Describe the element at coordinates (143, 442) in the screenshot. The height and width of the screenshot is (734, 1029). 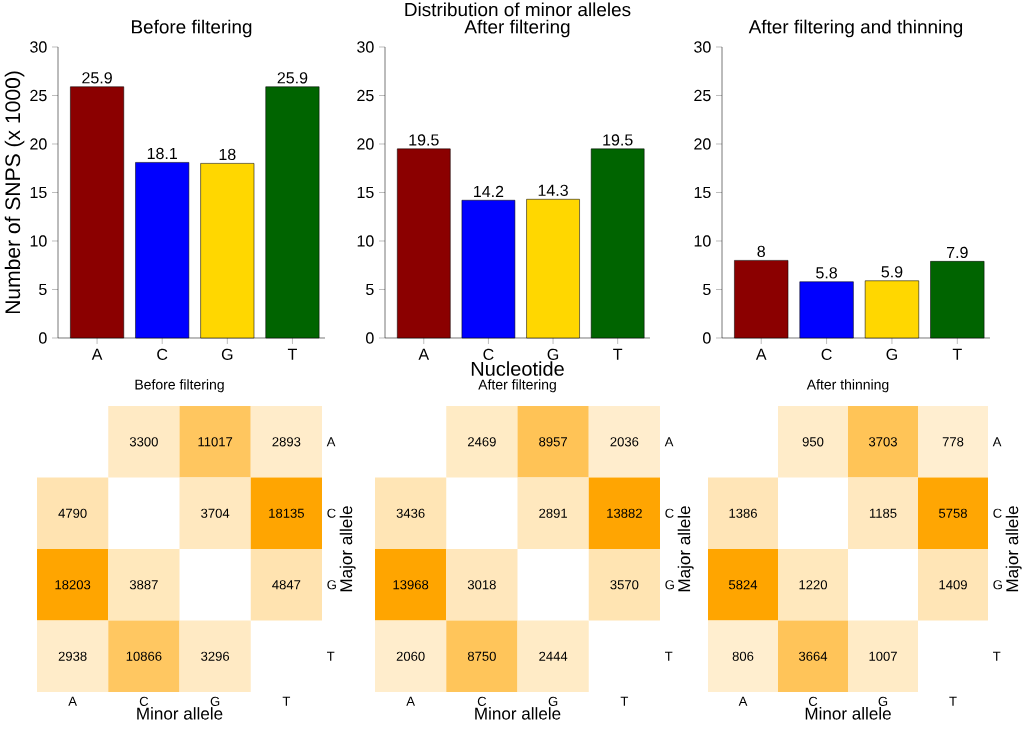
I see `data-label: 3300` at that location.